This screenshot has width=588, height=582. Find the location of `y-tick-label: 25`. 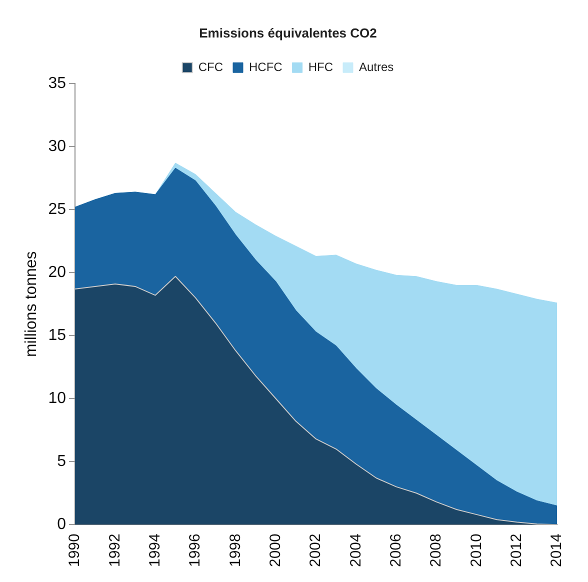

y-tick-label: 25 is located at coordinates (57, 209).